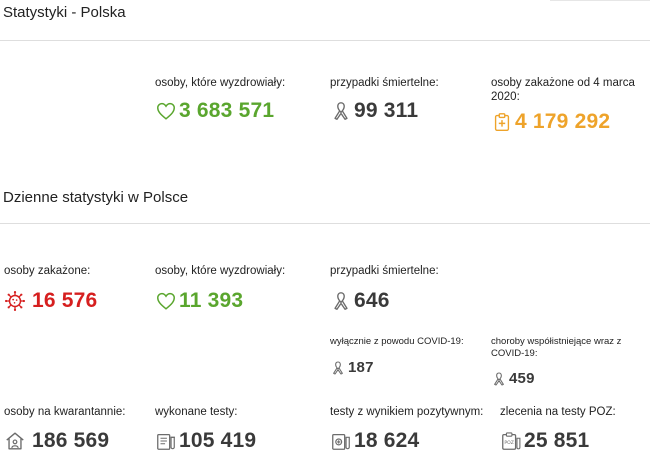 Image resolution: width=650 pixels, height=467 pixels. I want to click on svg-text: POZ, so click(509, 443).